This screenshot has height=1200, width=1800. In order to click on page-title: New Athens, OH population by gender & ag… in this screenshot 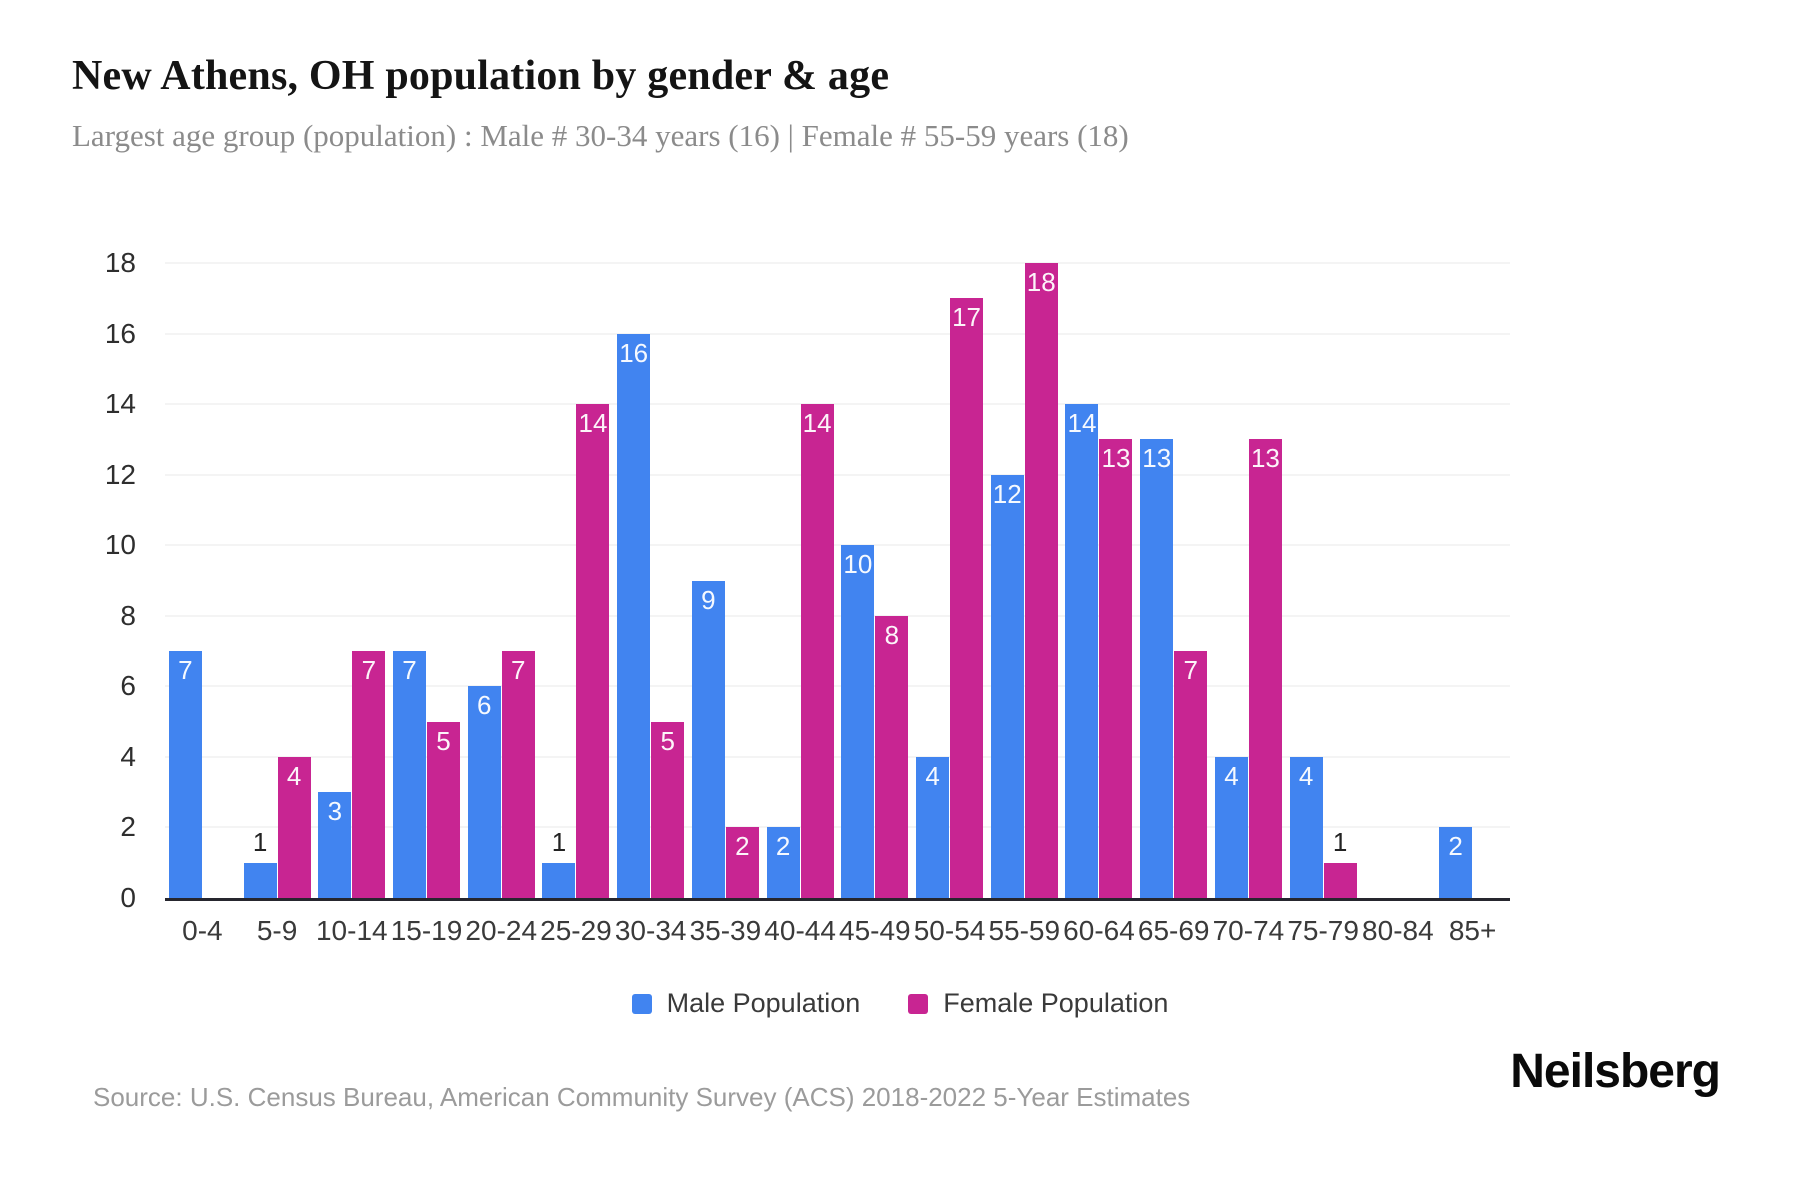, I will do `click(481, 76)`.